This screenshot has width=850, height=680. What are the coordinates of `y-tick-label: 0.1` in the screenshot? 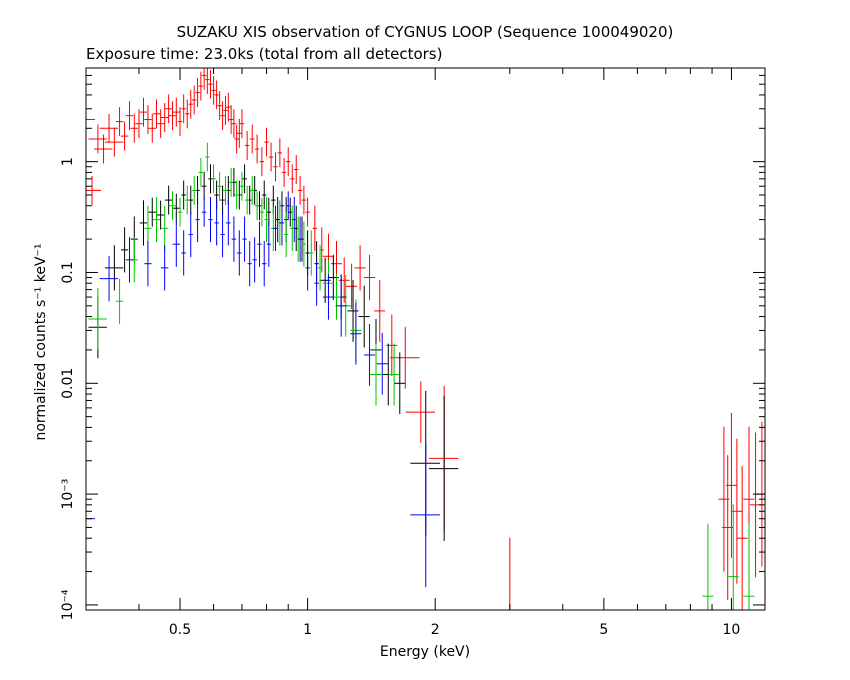 It's located at (68, 272).